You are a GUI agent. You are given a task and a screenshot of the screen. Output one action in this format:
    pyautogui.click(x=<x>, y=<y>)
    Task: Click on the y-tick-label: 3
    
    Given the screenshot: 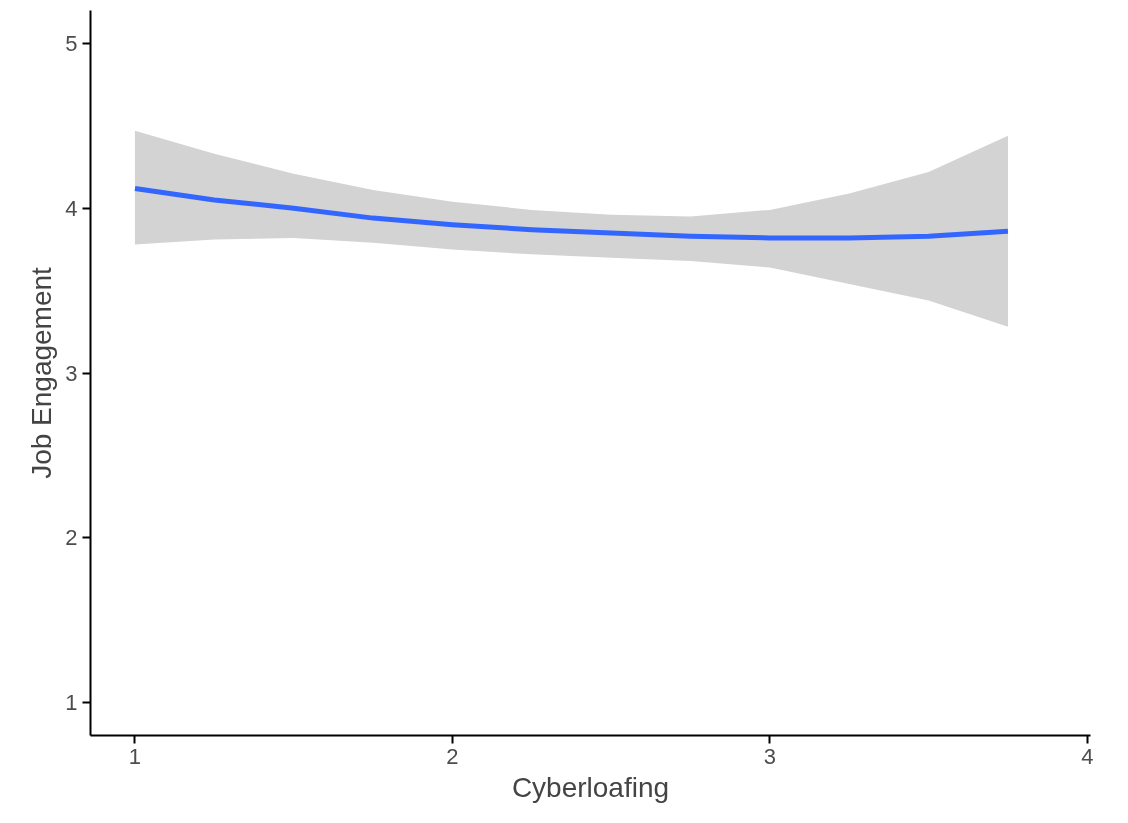 What is the action you would take?
    pyautogui.click(x=71, y=373)
    